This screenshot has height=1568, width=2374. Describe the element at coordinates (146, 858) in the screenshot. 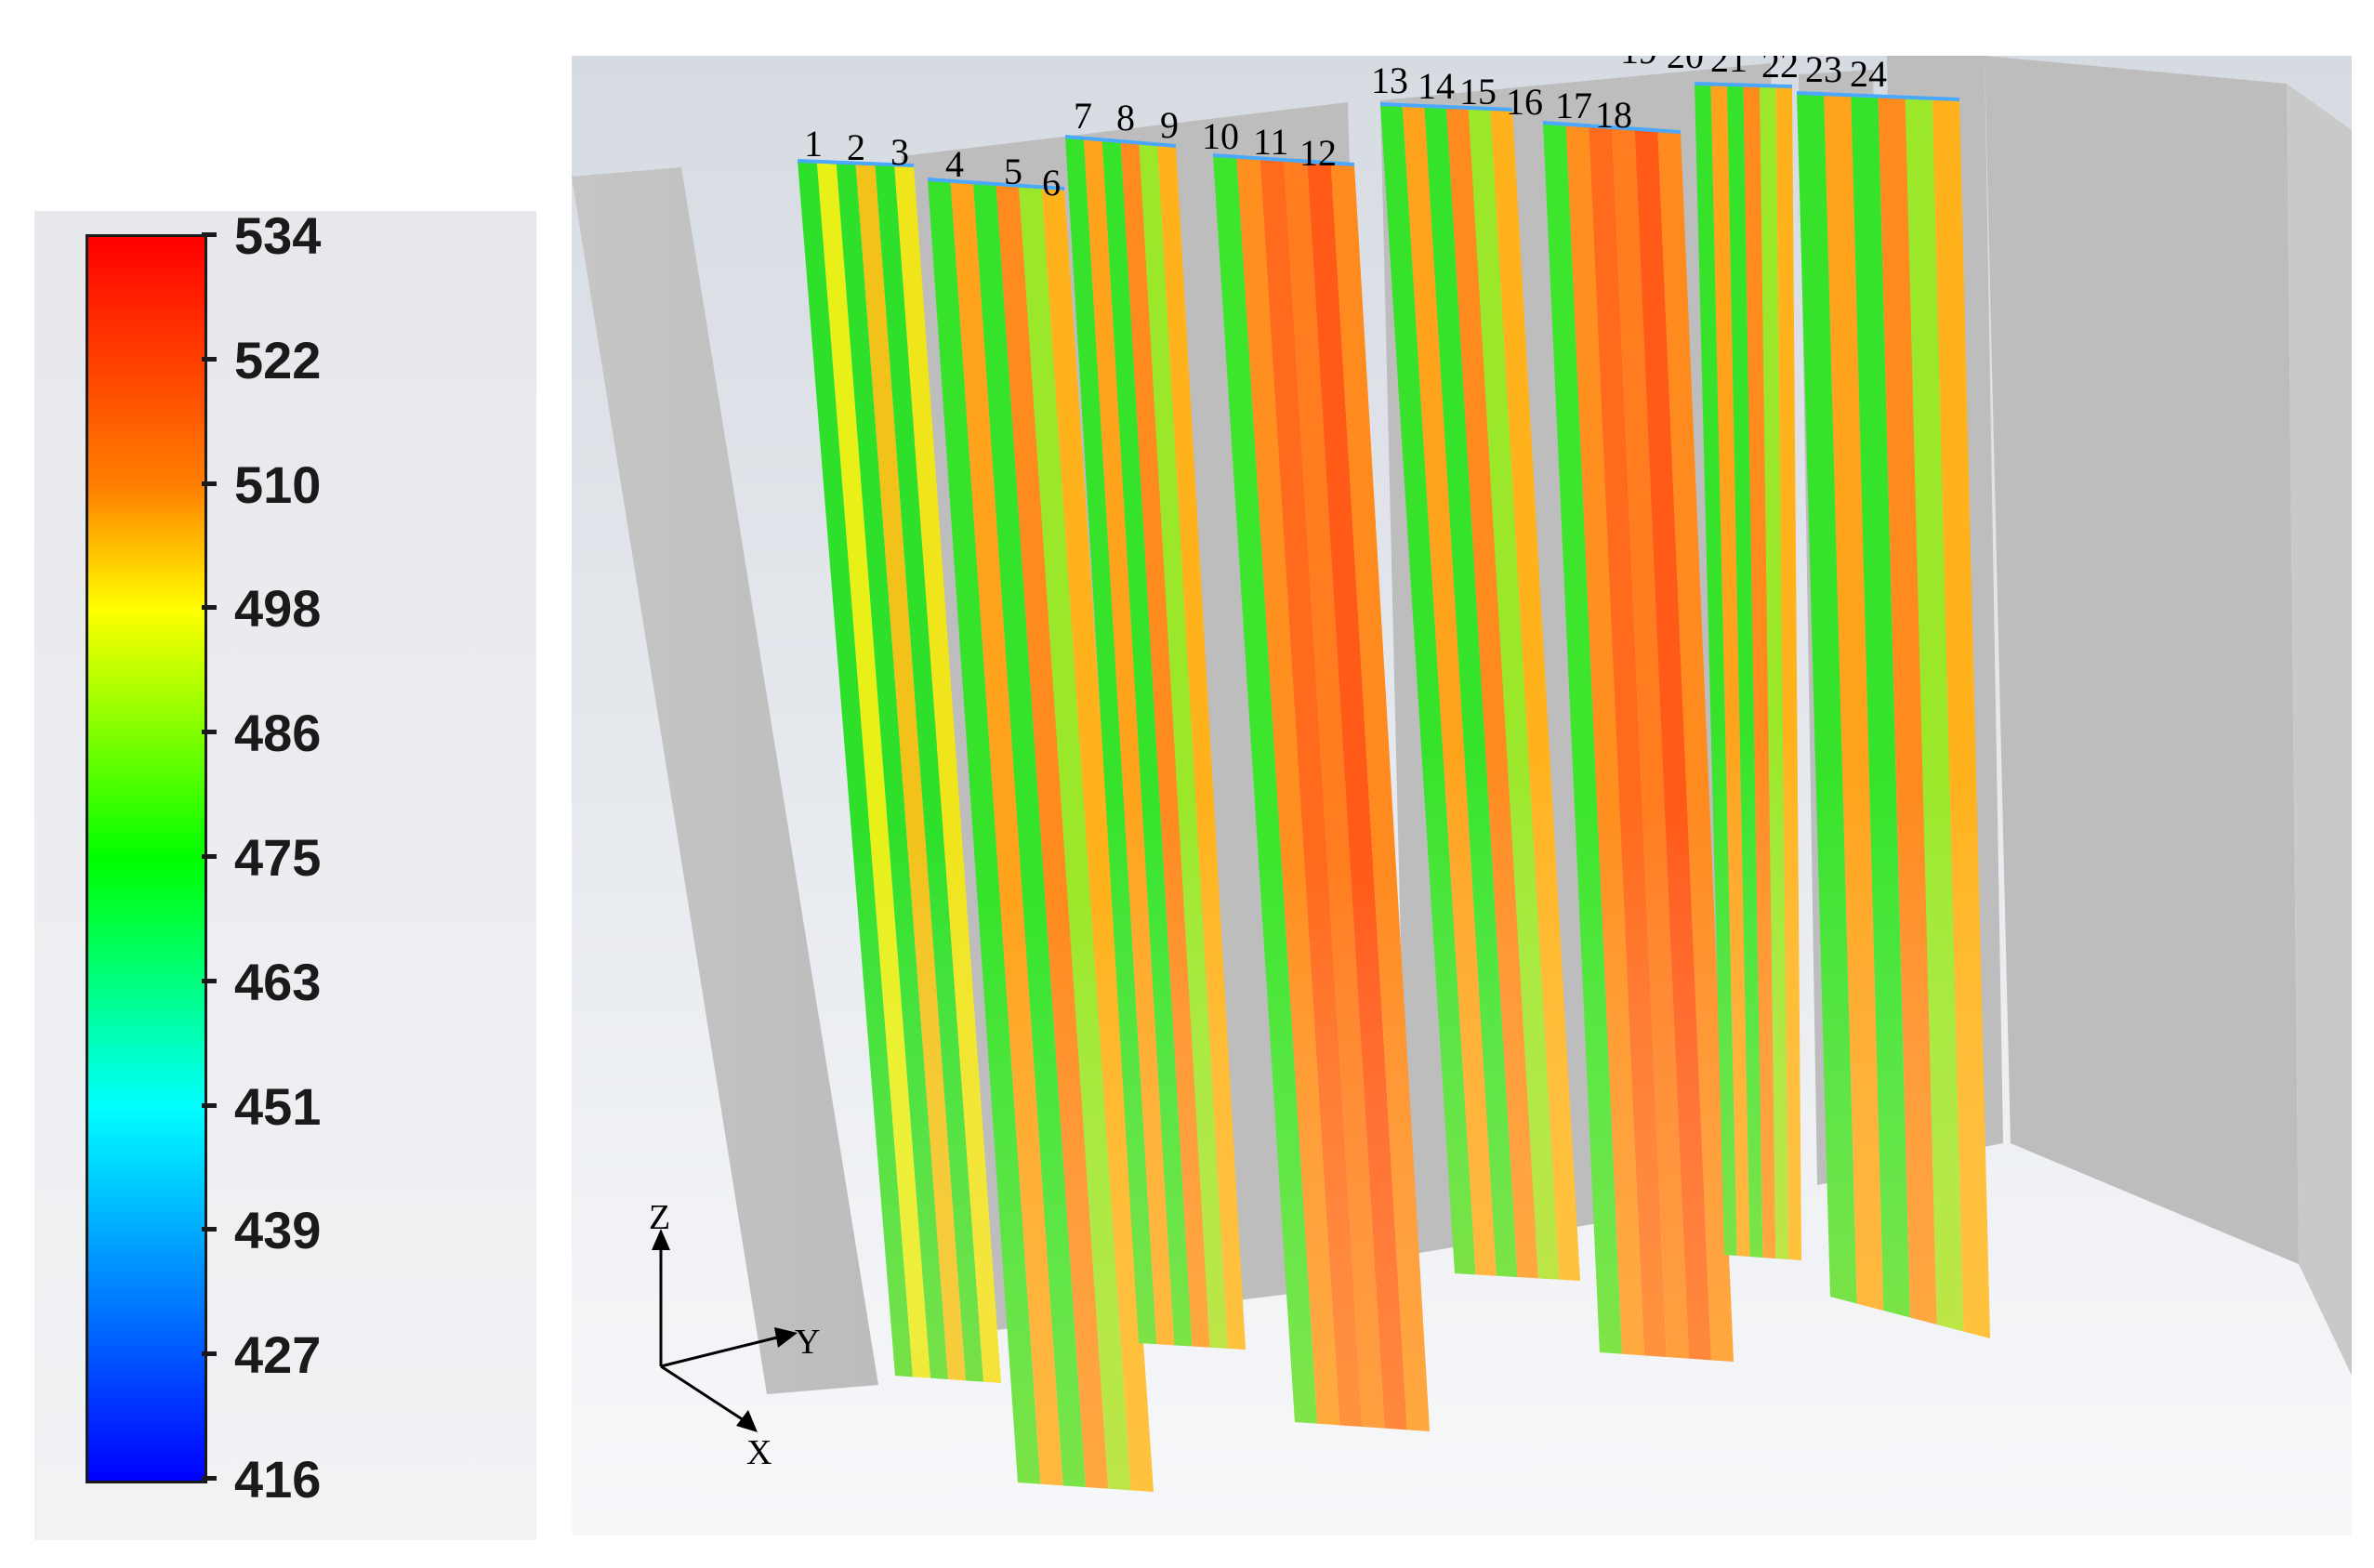

I see `color-scale-bar` at that location.